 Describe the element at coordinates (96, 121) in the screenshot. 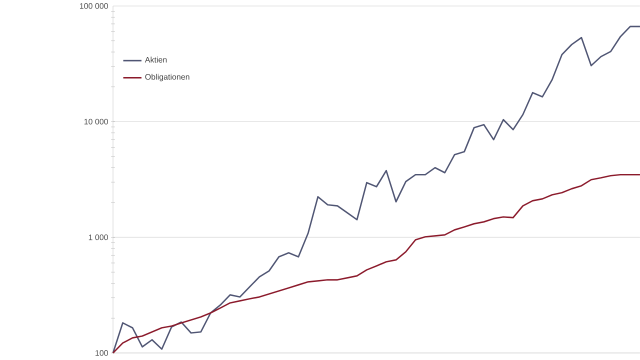

I see `y-tick-label: 10 000` at that location.